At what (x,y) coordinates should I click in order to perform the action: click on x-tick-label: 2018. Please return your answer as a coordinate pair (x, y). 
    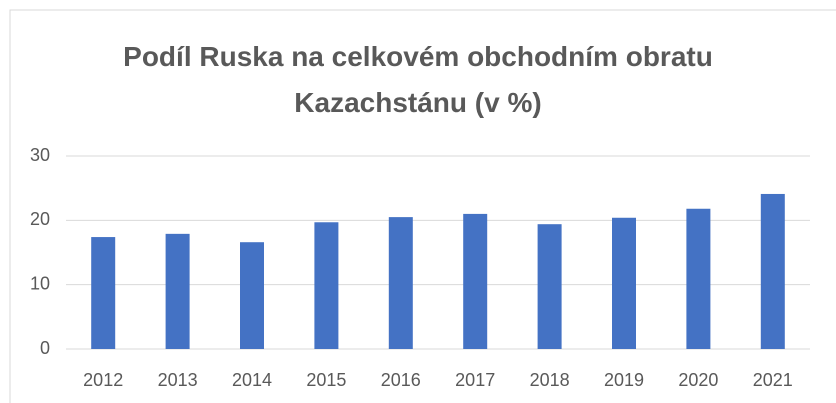
    Looking at the image, I should click on (550, 380).